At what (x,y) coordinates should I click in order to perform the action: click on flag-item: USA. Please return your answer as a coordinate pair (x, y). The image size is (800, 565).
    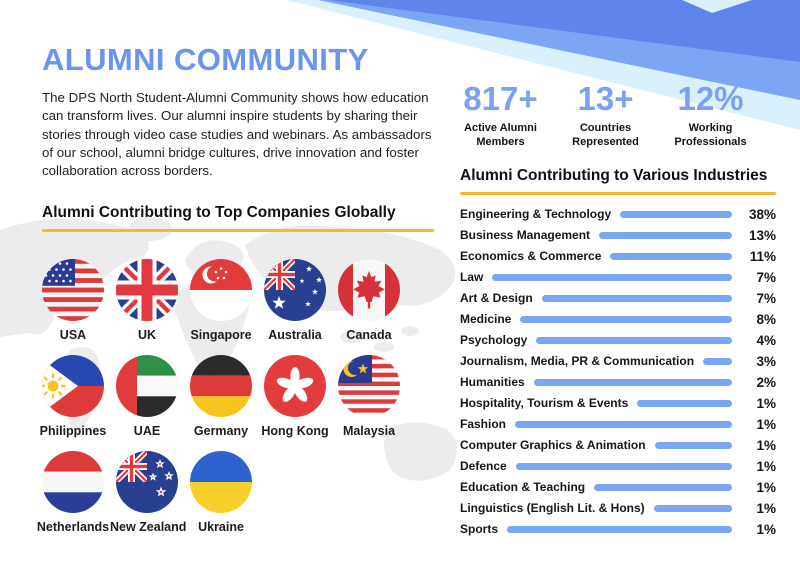
    Looking at the image, I should click on (73, 300).